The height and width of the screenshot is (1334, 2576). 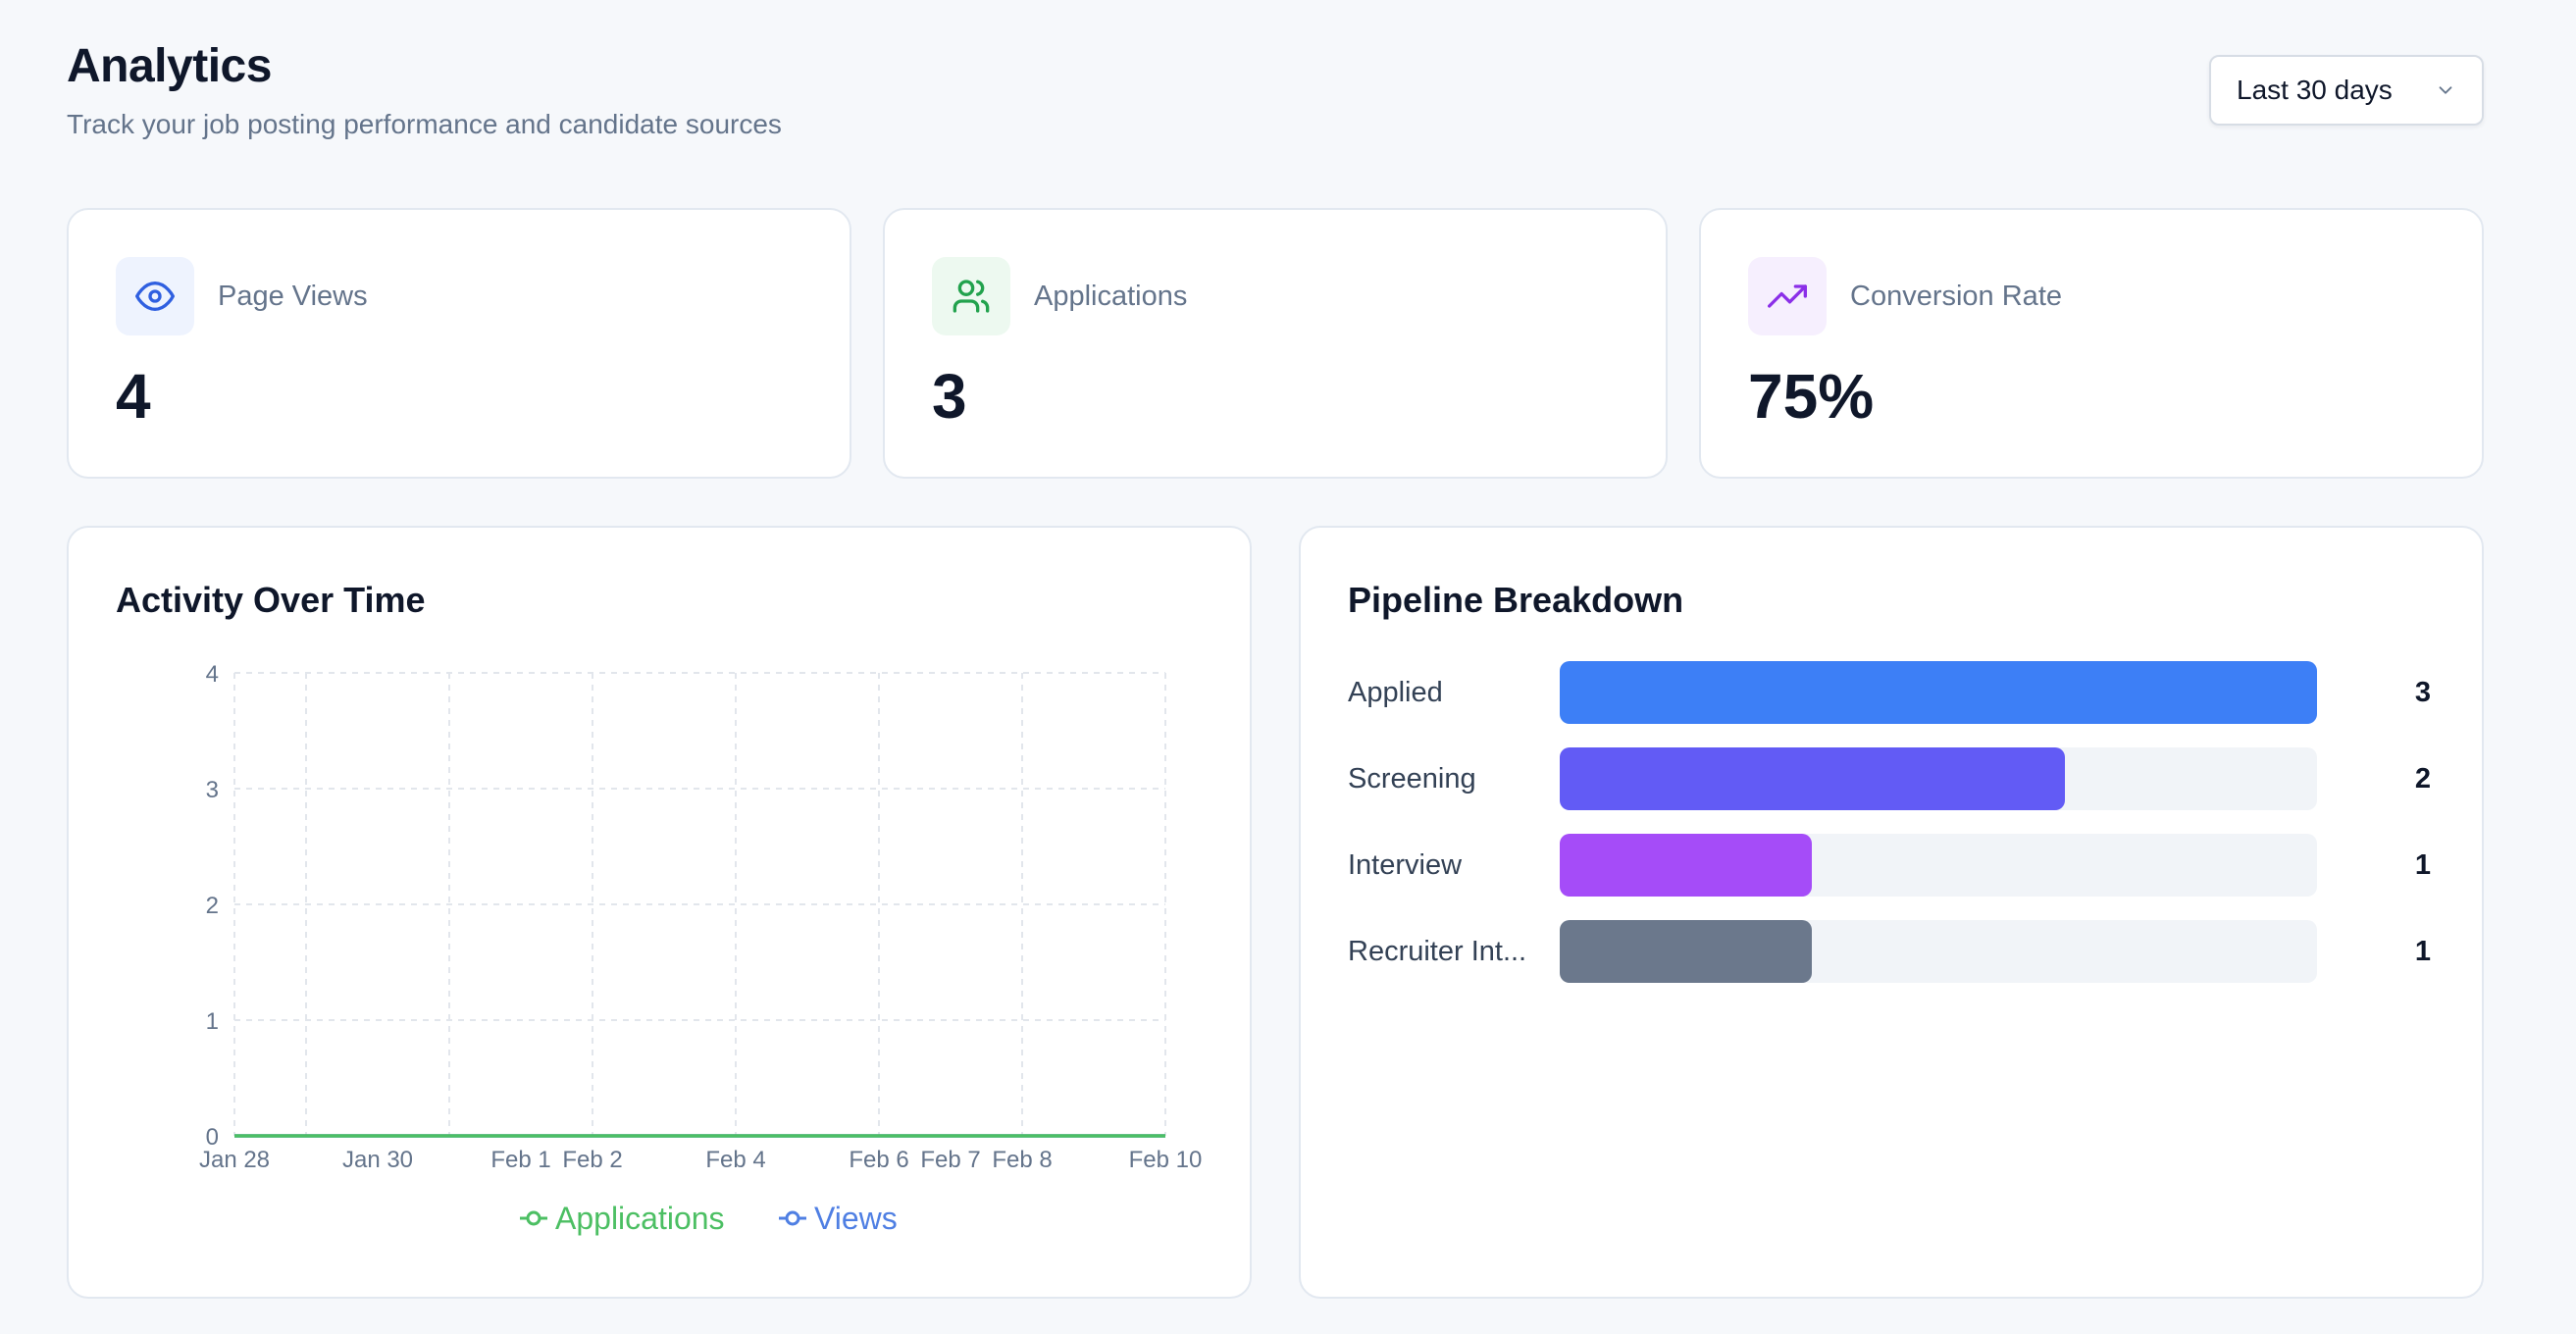 What do you see at coordinates (1811, 396) in the screenshot?
I see `stat-value: 75%` at bounding box center [1811, 396].